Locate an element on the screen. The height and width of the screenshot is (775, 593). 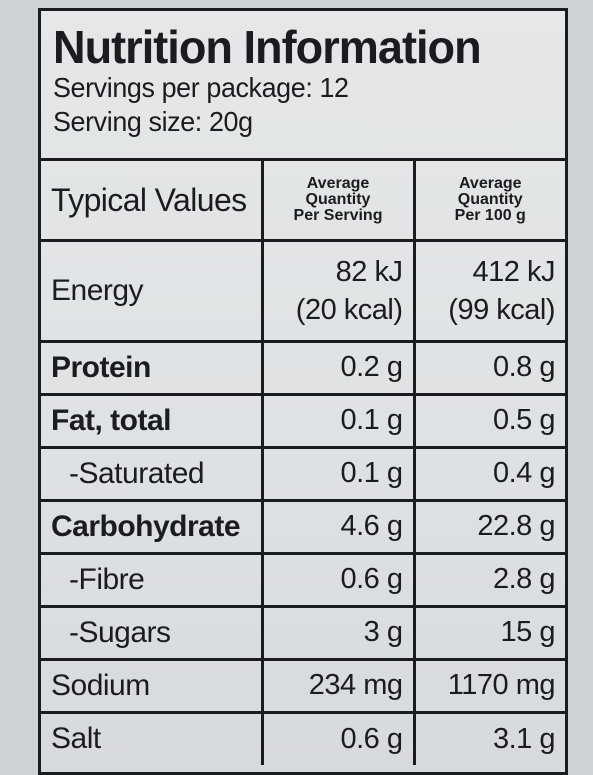
row-per-serving: 4.6 g is located at coordinates (338, 526).